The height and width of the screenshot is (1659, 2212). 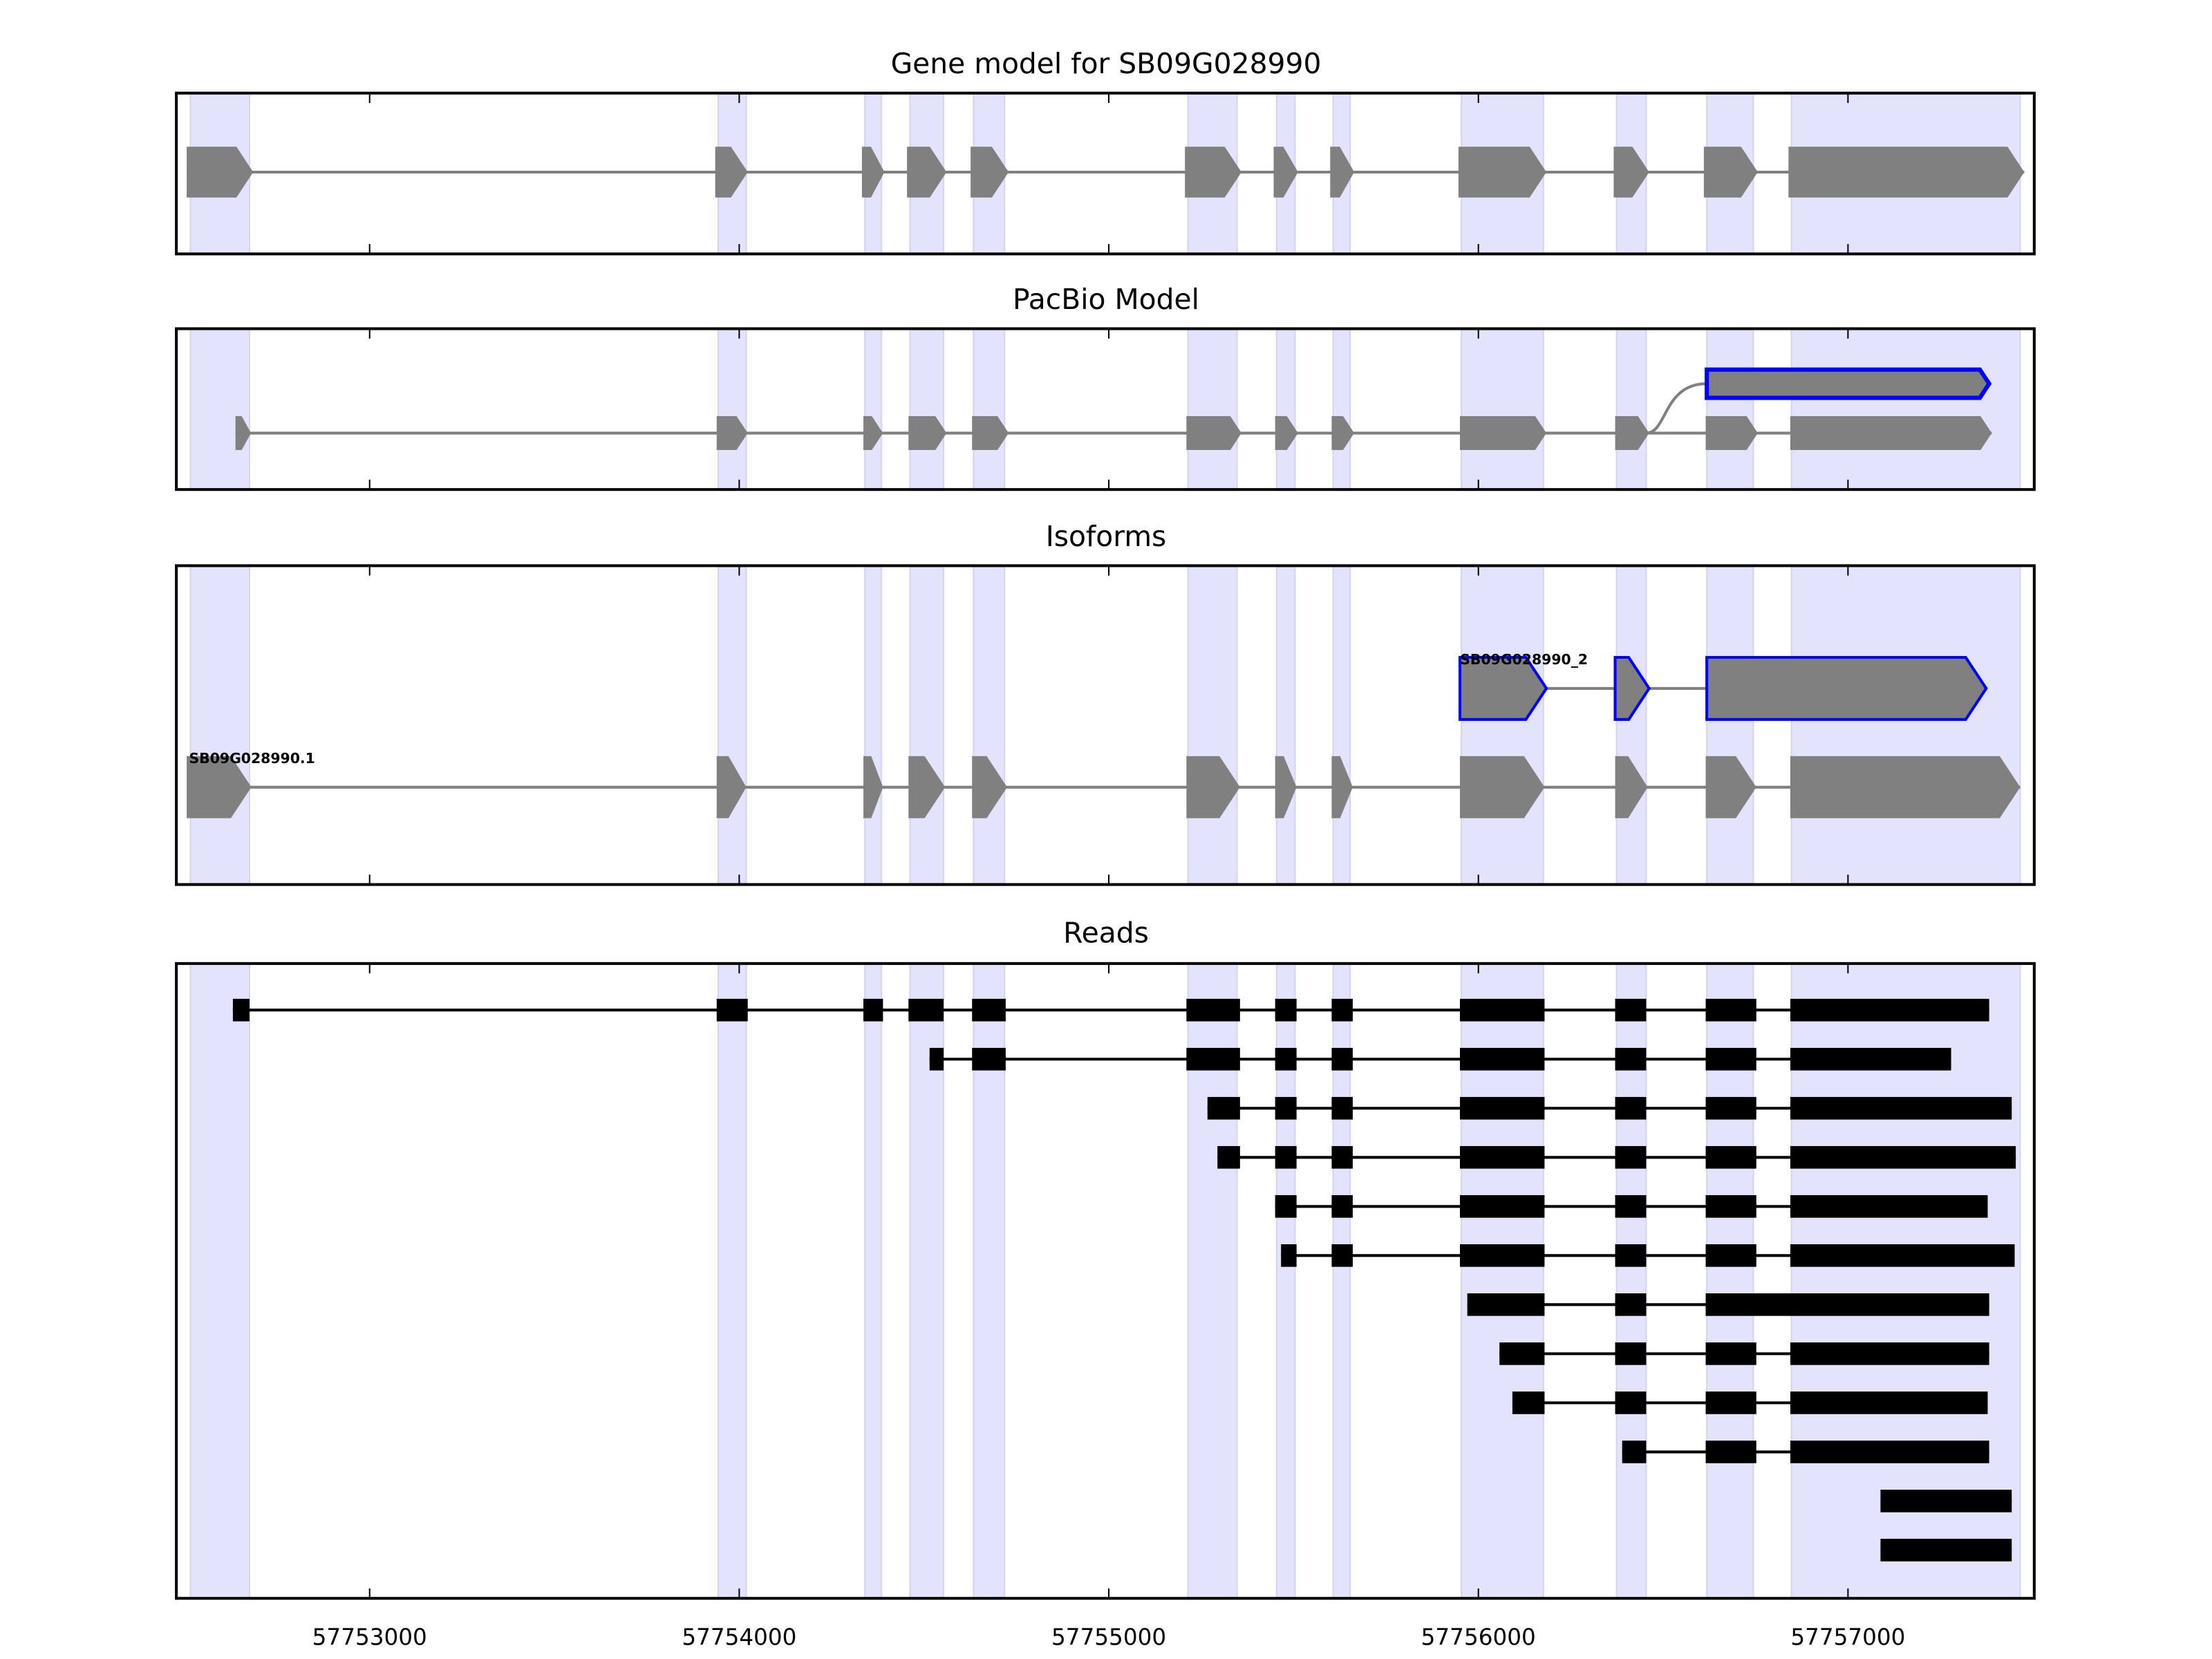 What do you see at coordinates (1479, 1638) in the screenshot?
I see `x-tick-label: 57756000` at bounding box center [1479, 1638].